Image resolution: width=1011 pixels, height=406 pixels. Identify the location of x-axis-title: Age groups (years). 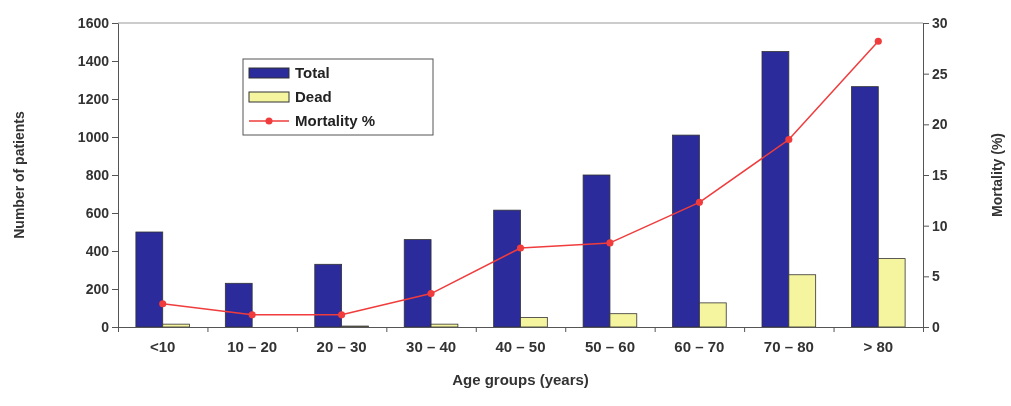
(520, 379).